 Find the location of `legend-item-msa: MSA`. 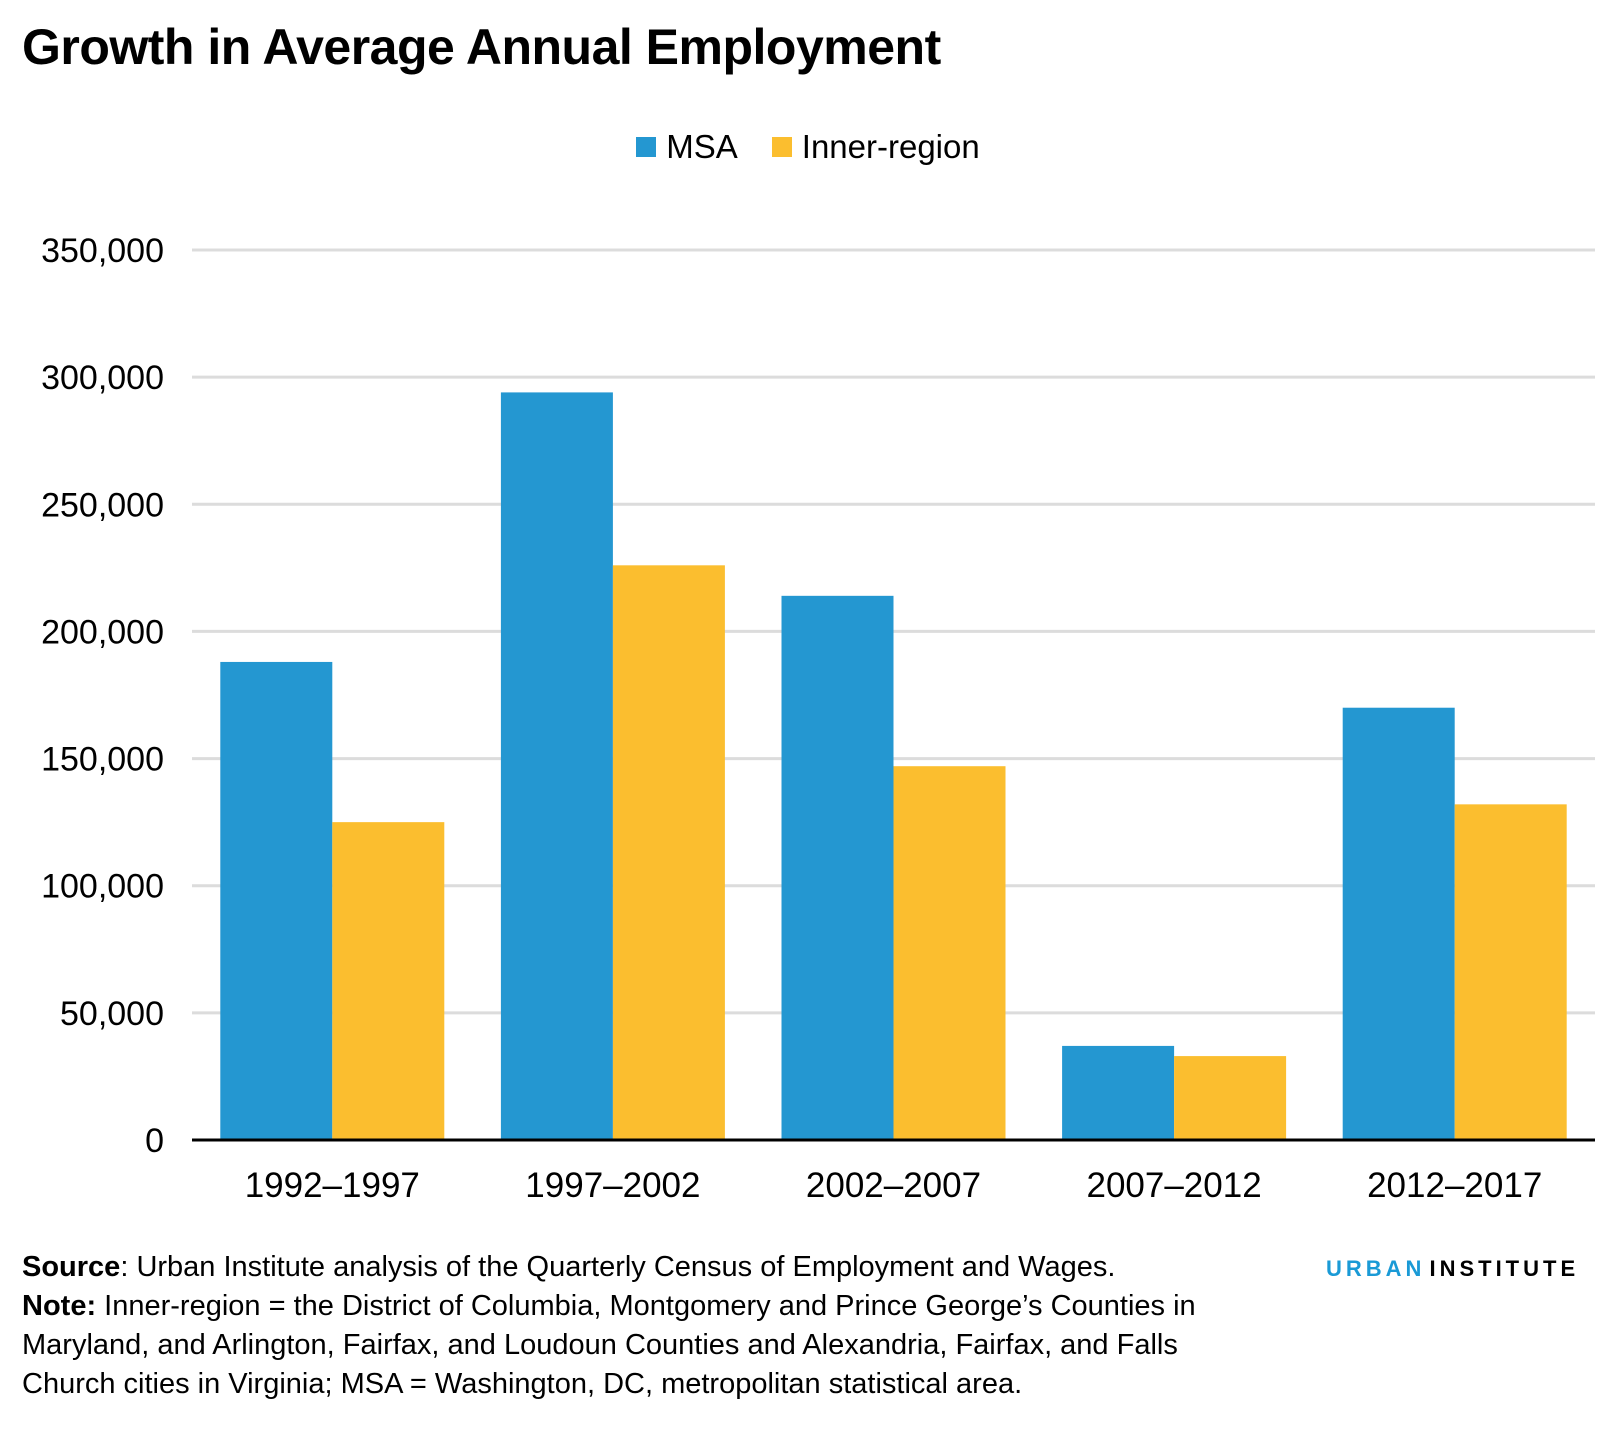

legend-item-msa: MSA is located at coordinates (687, 147).